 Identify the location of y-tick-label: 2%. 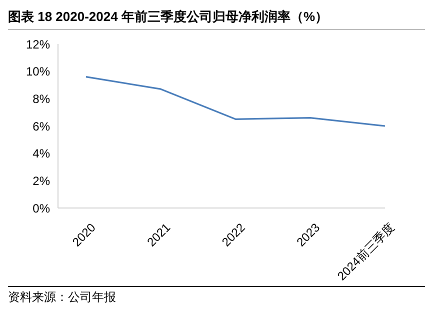
(41, 181).